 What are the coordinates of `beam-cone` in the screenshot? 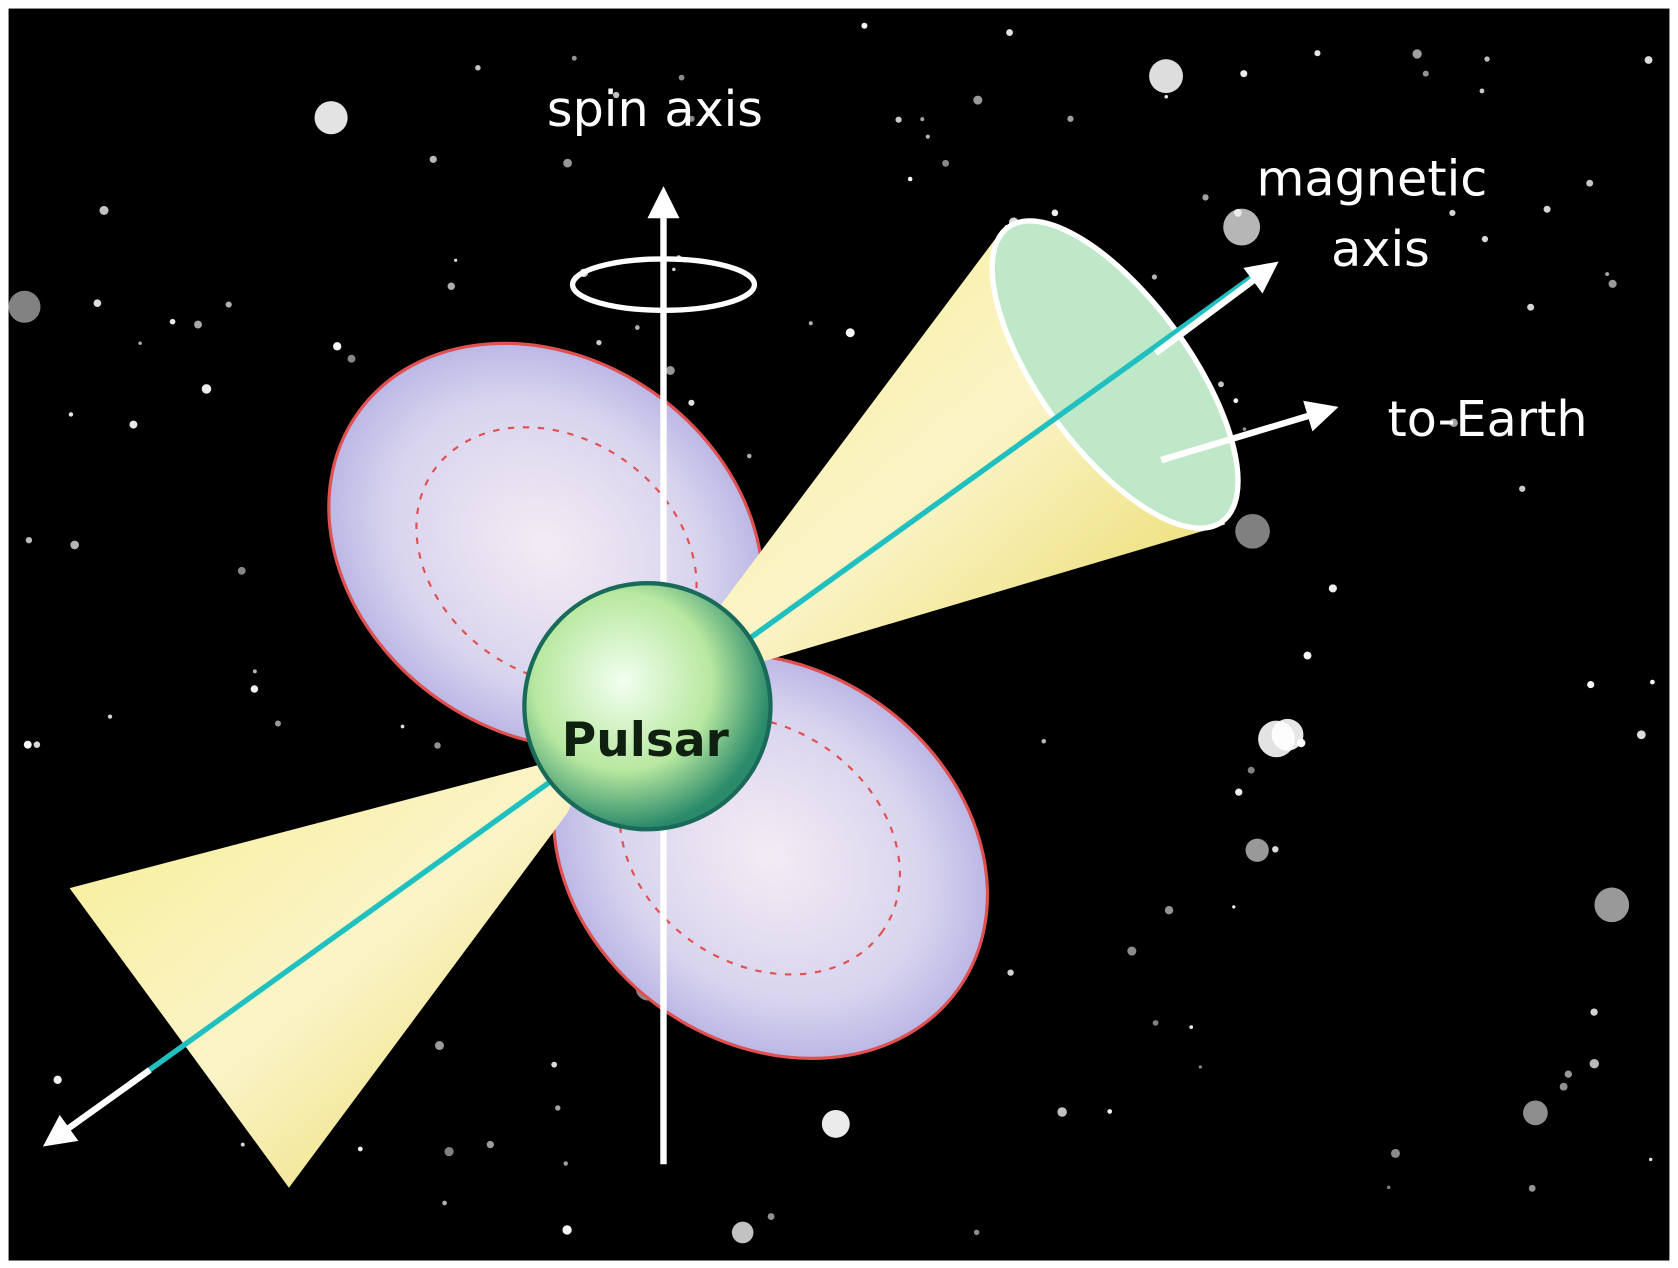 It's located at (963, 446).